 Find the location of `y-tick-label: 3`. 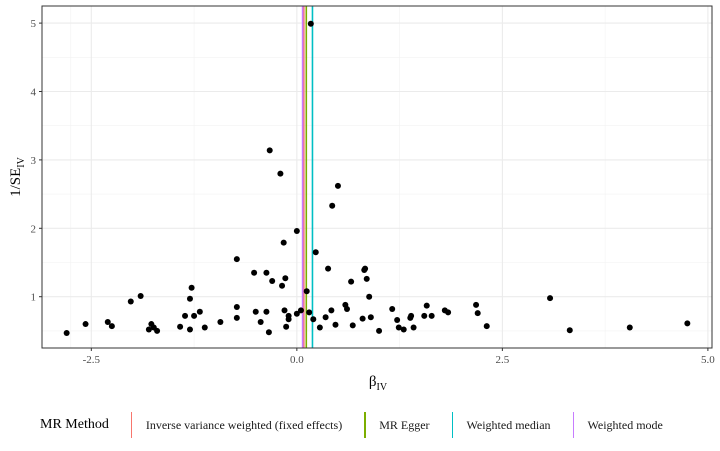

y-tick-label: 3 is located at coordinates (34, 161).